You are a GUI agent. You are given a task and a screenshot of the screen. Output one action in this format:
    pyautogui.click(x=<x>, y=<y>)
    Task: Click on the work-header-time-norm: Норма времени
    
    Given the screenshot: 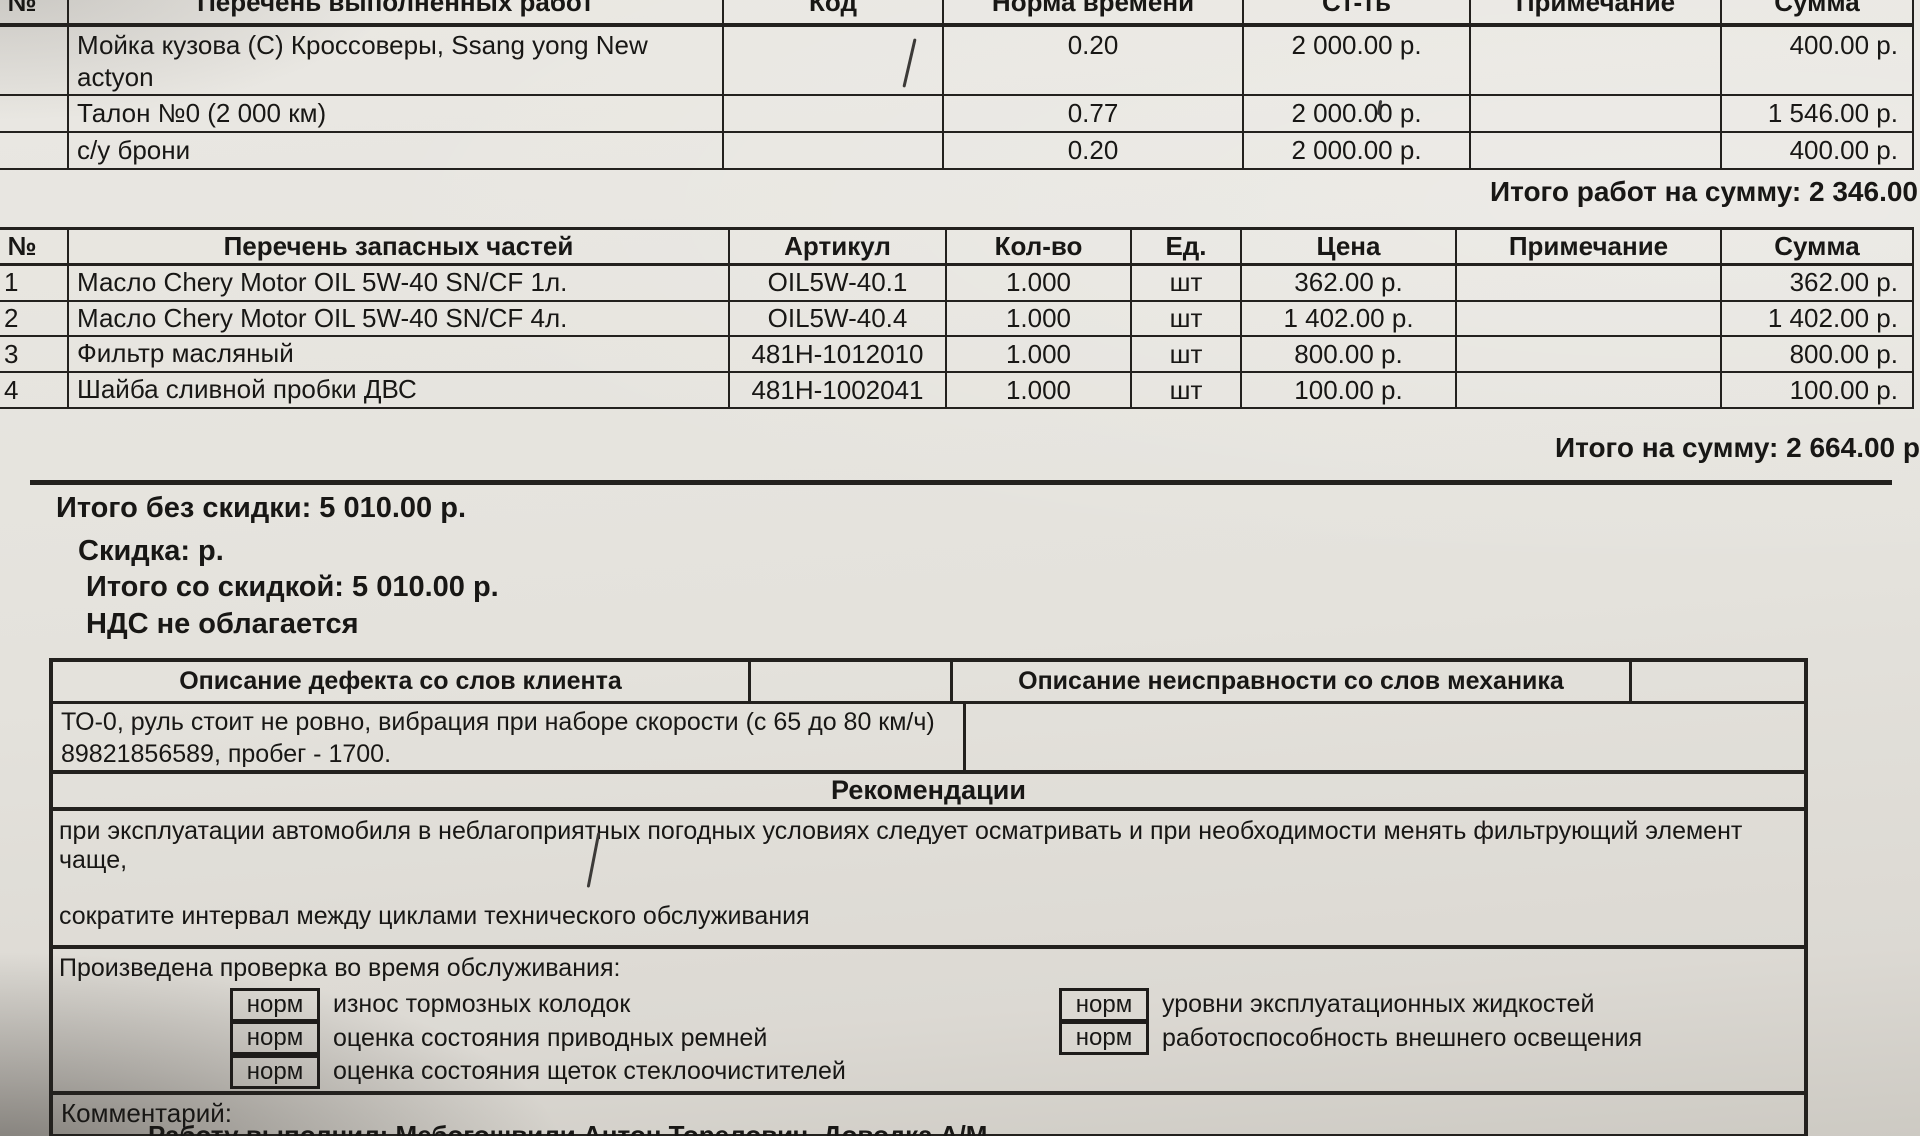 What is the action you would take?
    pyautogui.click(x=1093, y=13)
    